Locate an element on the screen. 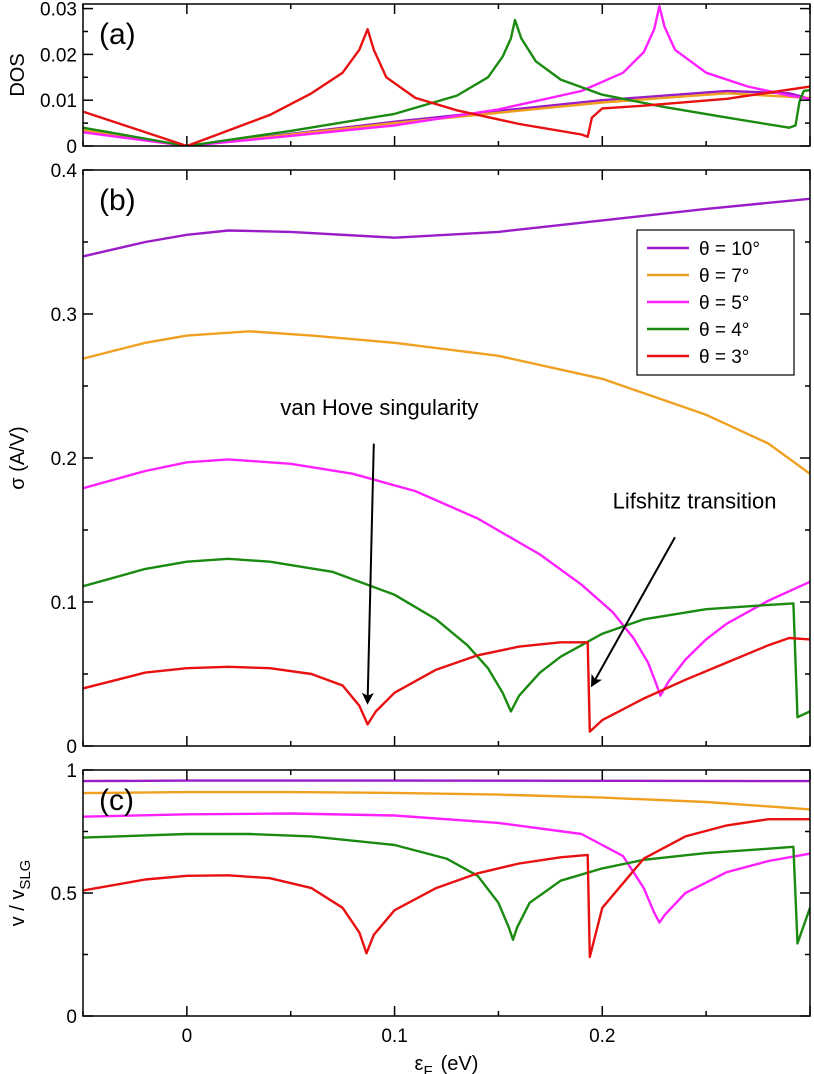 This screenshot has height=1074, width=814. legend-entry: θ = 4° is located at coordinates (724, 330).